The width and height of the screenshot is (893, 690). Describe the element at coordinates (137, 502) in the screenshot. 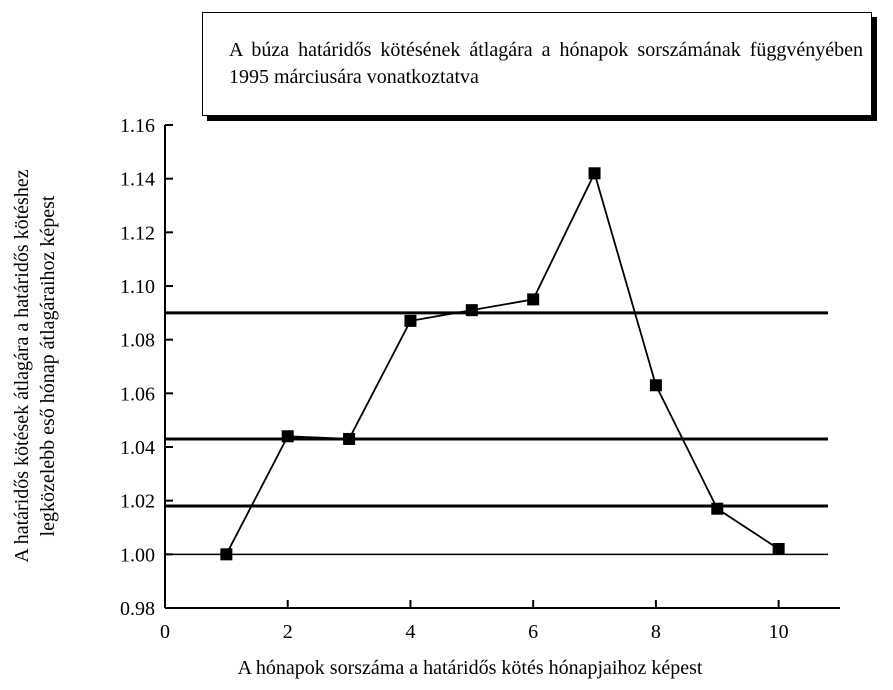

I see `y-tick-label: 1.02` at that location.